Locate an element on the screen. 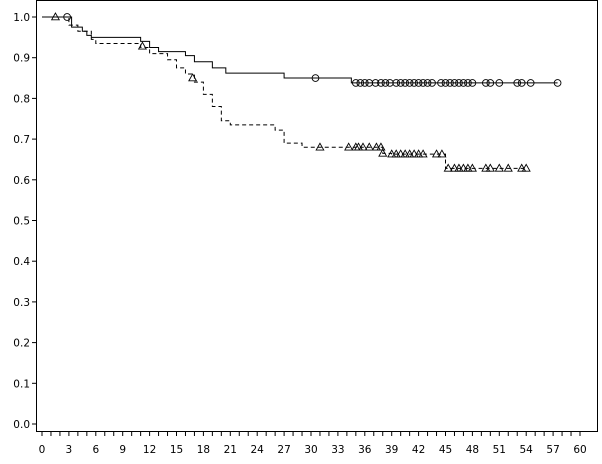 The width and height of the screenshot is (602, 464). x-tick-label: 24 is located at coordinates (258, 450).